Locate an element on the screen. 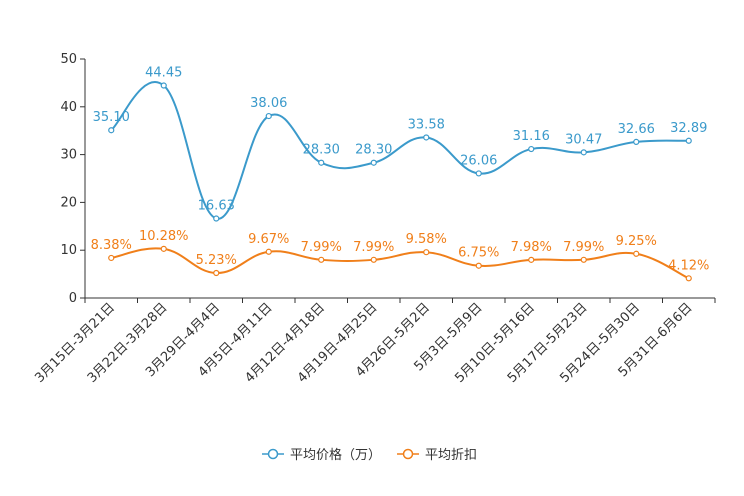 The height and width of the screenshot is (496, 744). legend-item-1: 平均价格（万） is located at coordinates (321, 455).